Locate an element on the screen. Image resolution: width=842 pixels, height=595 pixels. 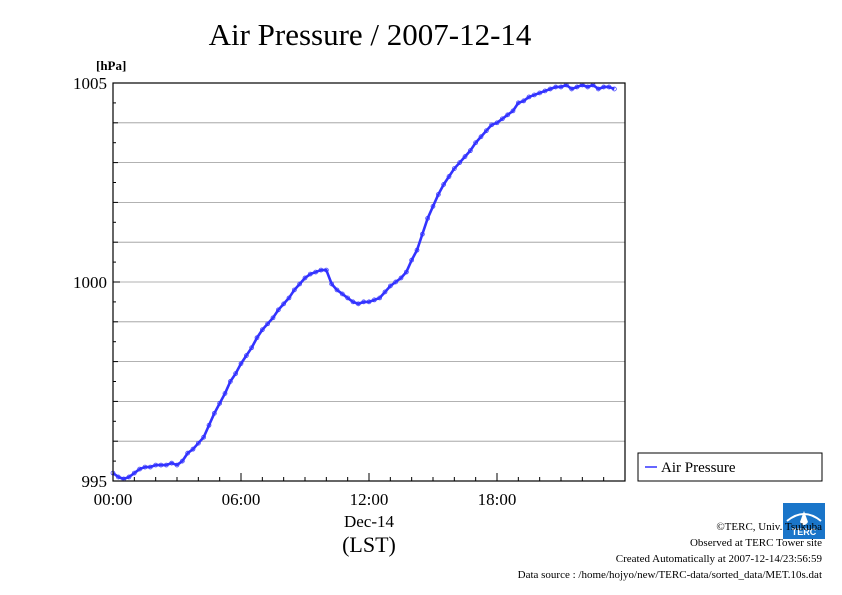
x-tick-label: 18:00 is located at coordinates (497, 499).